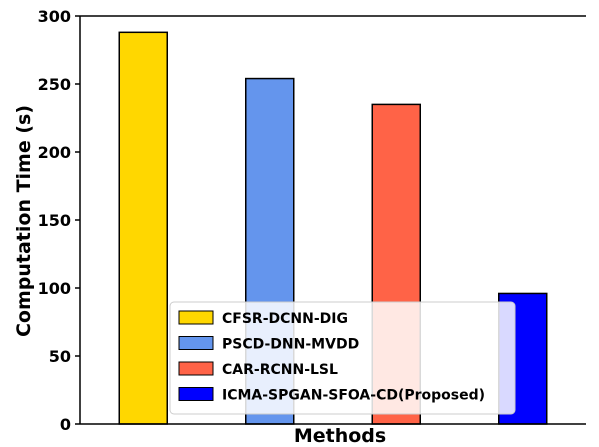 This screenshot has width=599, height=447. I want to click on y-tick-label: 200, so click(54, 152).